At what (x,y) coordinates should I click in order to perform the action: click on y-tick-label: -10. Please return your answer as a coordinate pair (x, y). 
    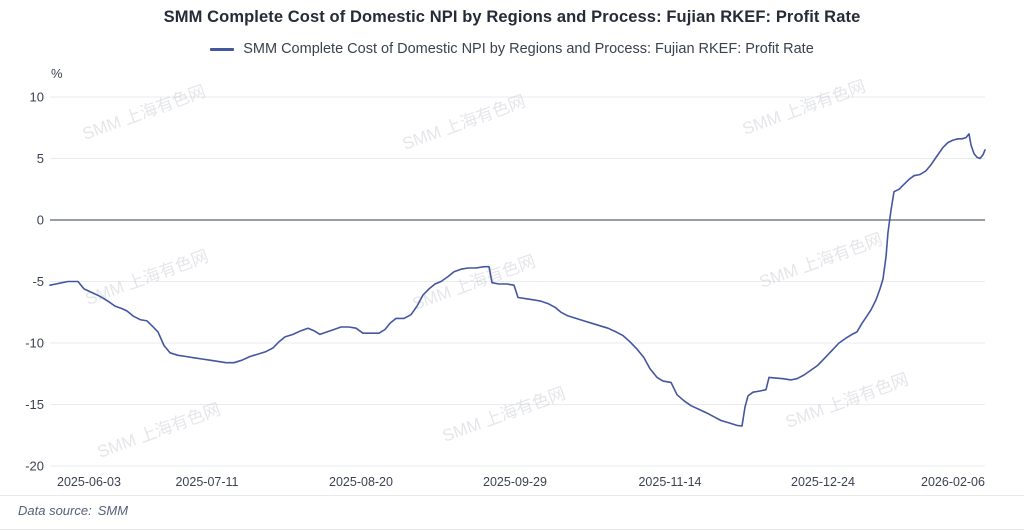
    Looking at the image, I should click on (34, 343).